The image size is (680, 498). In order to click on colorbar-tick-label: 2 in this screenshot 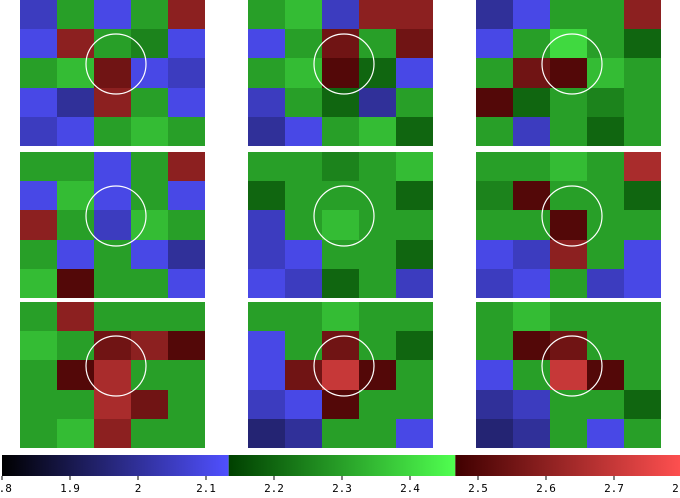, I will do `click(138, 488)`.